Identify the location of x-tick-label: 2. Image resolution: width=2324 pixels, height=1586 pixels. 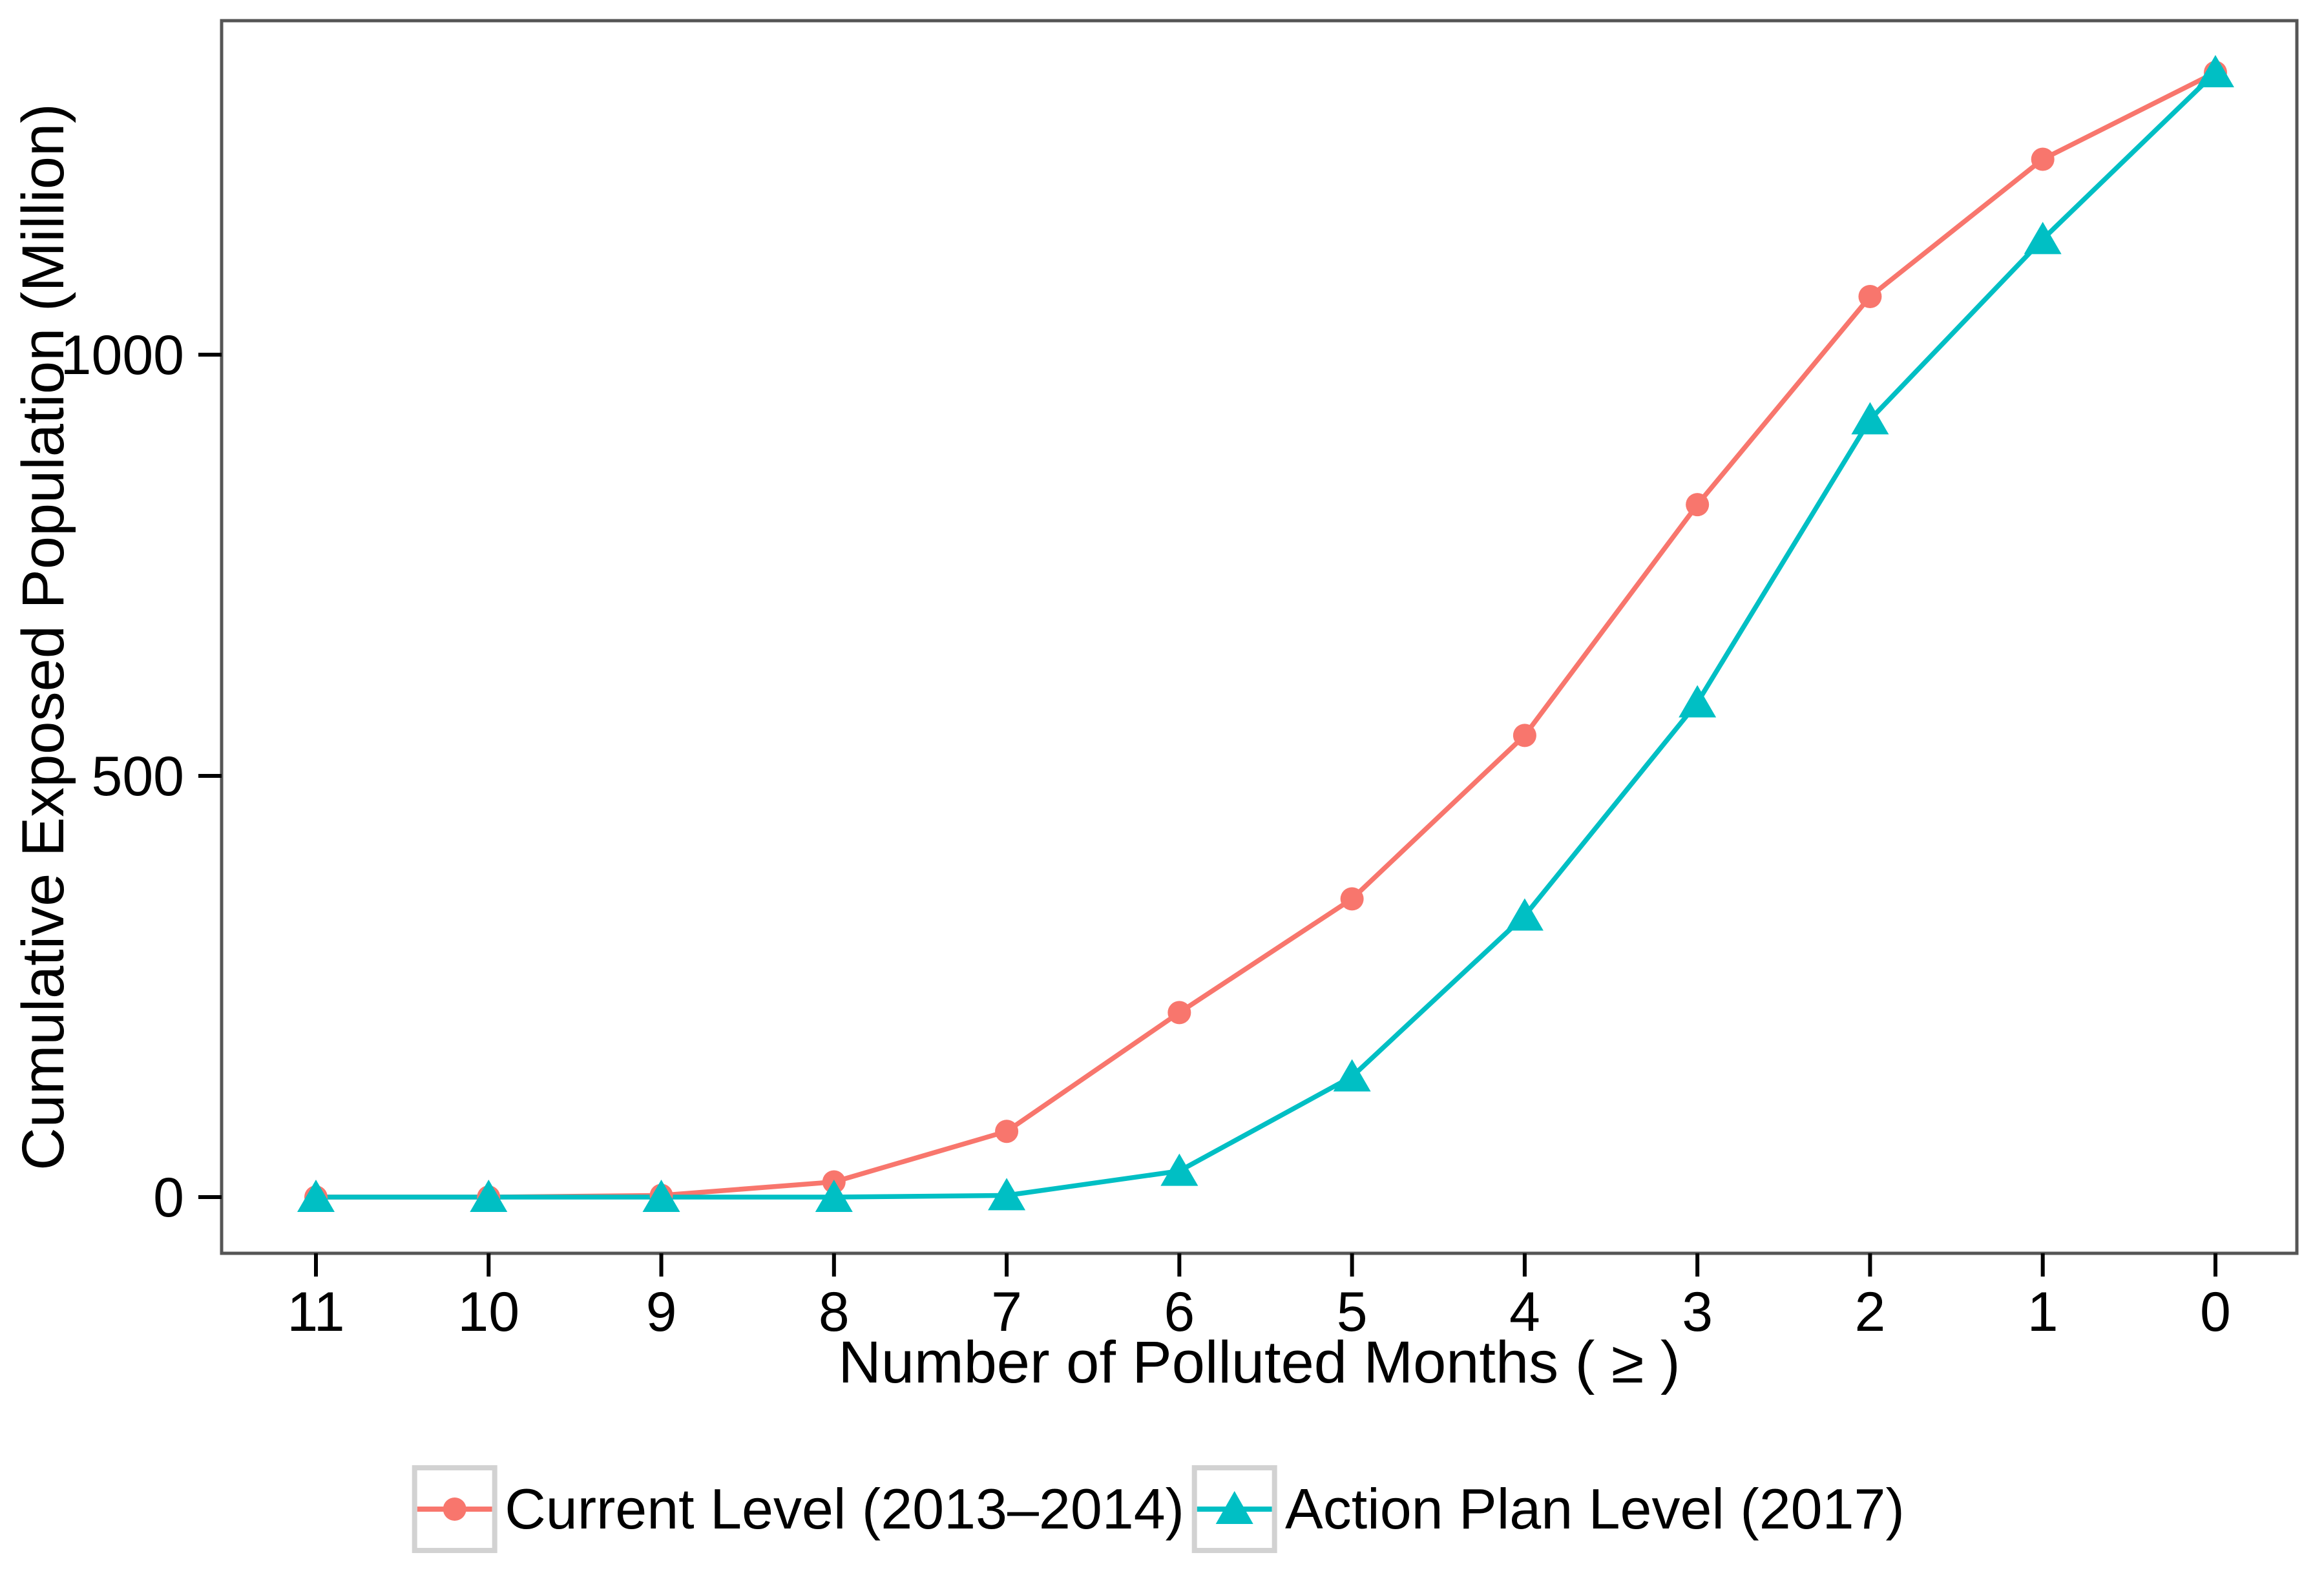
(1871, 1312).